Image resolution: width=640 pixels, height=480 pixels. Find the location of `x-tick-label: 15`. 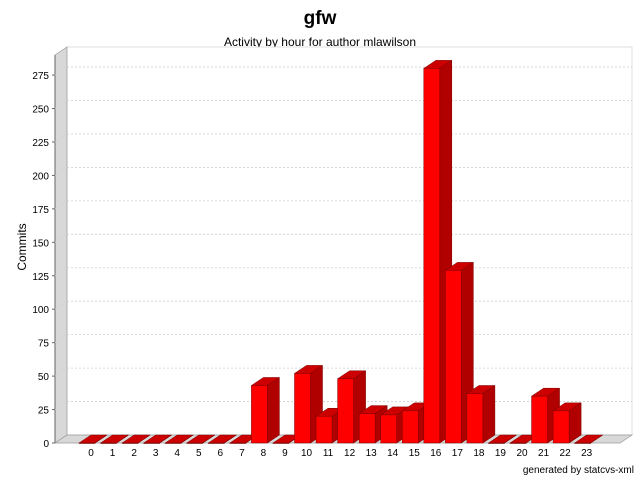

x-tick-label: 15 is located at coordinates (415, 453).